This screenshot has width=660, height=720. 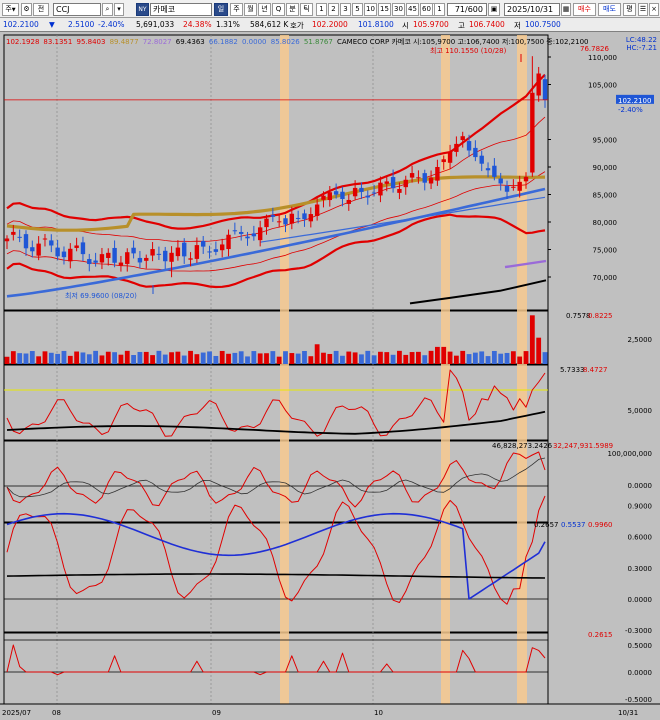 I want to click on envelope-upper-line, so click(x=276, y=179).